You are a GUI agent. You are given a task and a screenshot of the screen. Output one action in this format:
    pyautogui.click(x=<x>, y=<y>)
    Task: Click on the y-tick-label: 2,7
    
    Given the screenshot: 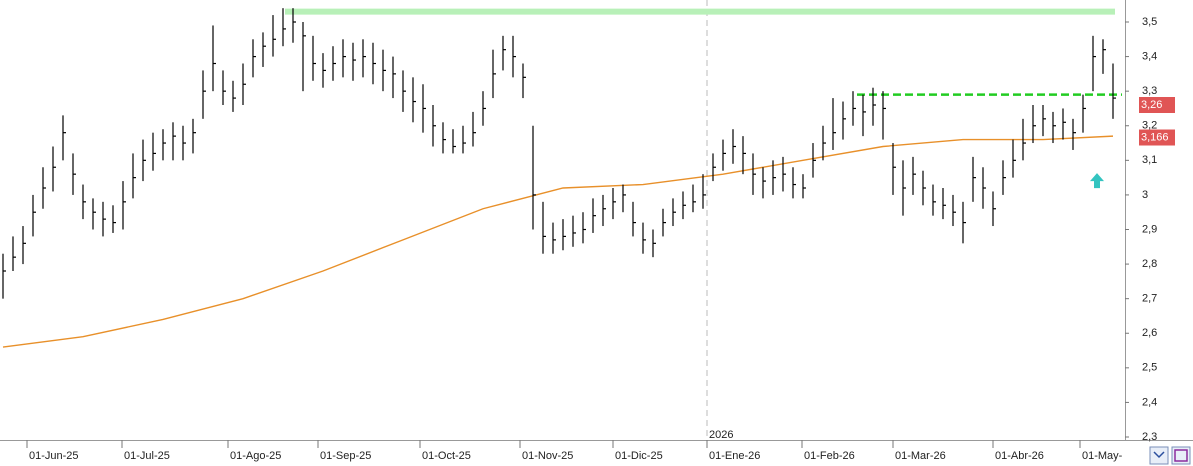 What is the action you would take?
    pyautogui.click(x=1149, y=299)
    